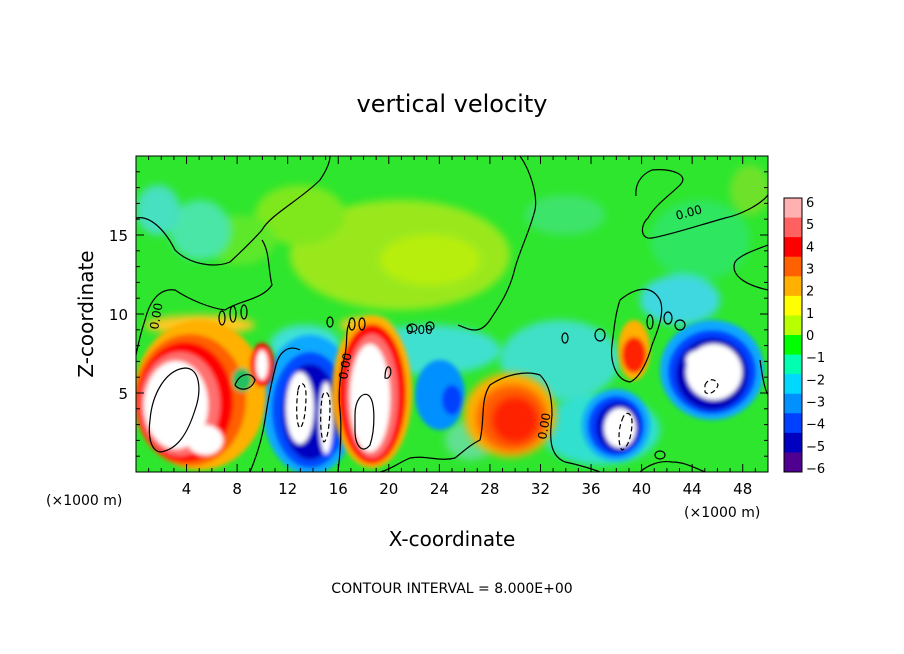 The height and width of the screenshot is (654, 904). I want to click on x-tick-label: 20, so click(388, 489).